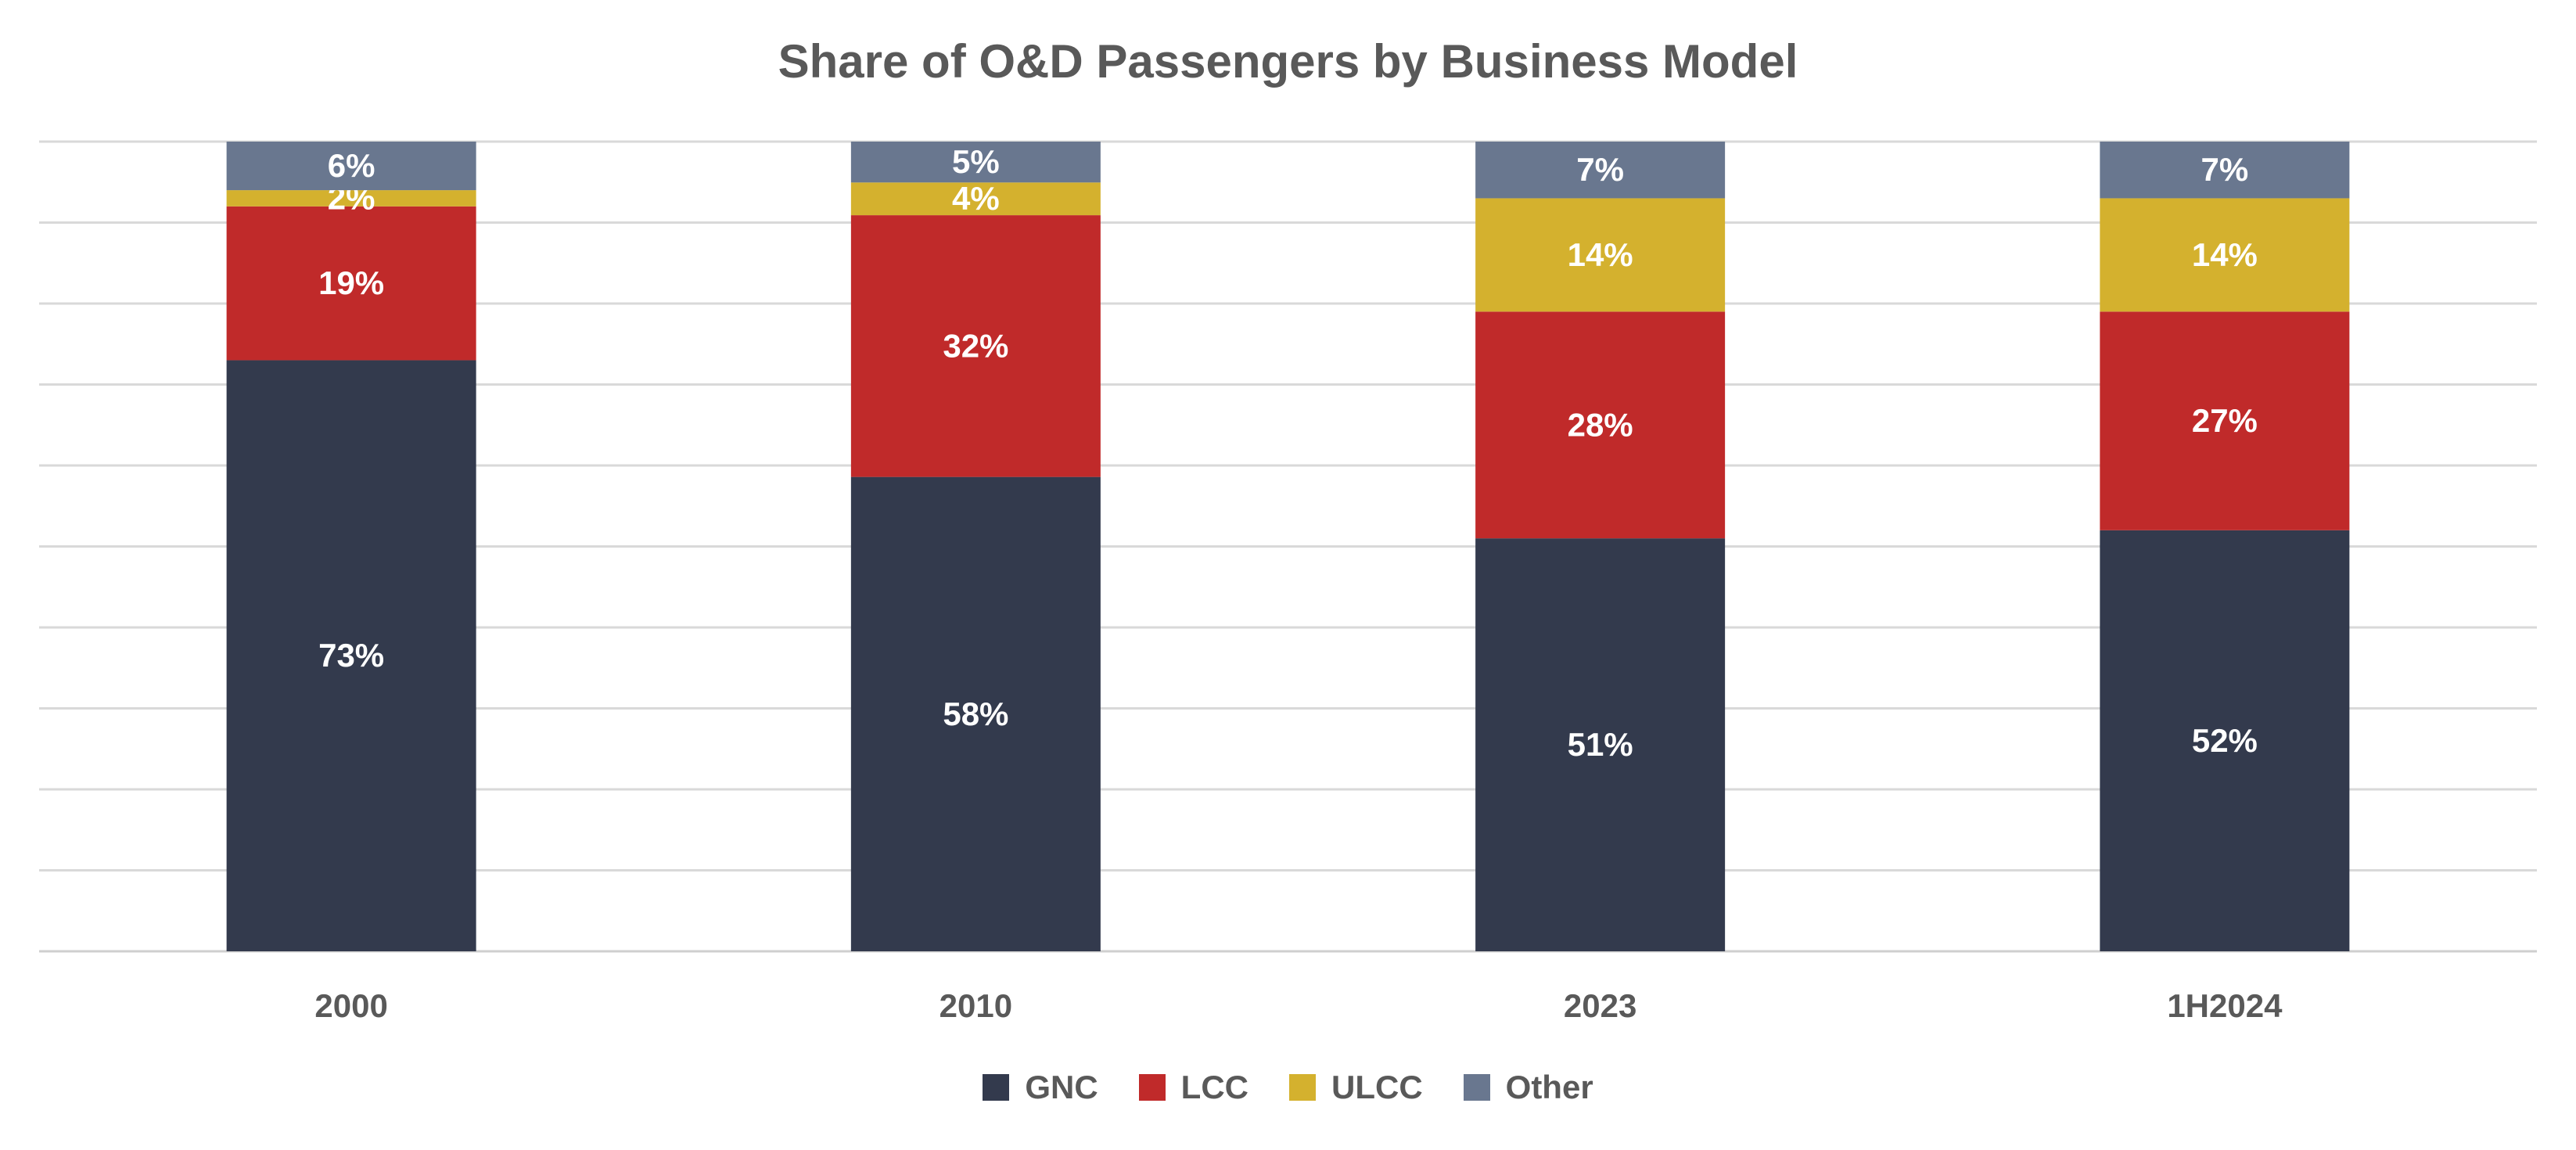  I want to click on bar-gnc-2010, so click(975, 713).